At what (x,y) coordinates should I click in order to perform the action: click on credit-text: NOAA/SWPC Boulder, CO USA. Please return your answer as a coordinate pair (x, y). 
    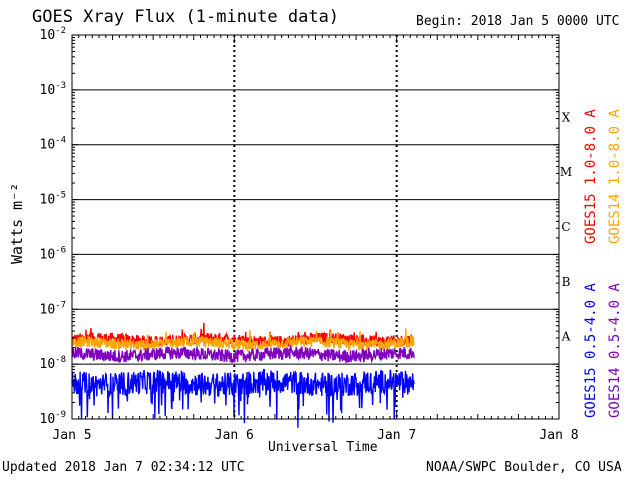
    Looking at the image, I should click on (524, 467).